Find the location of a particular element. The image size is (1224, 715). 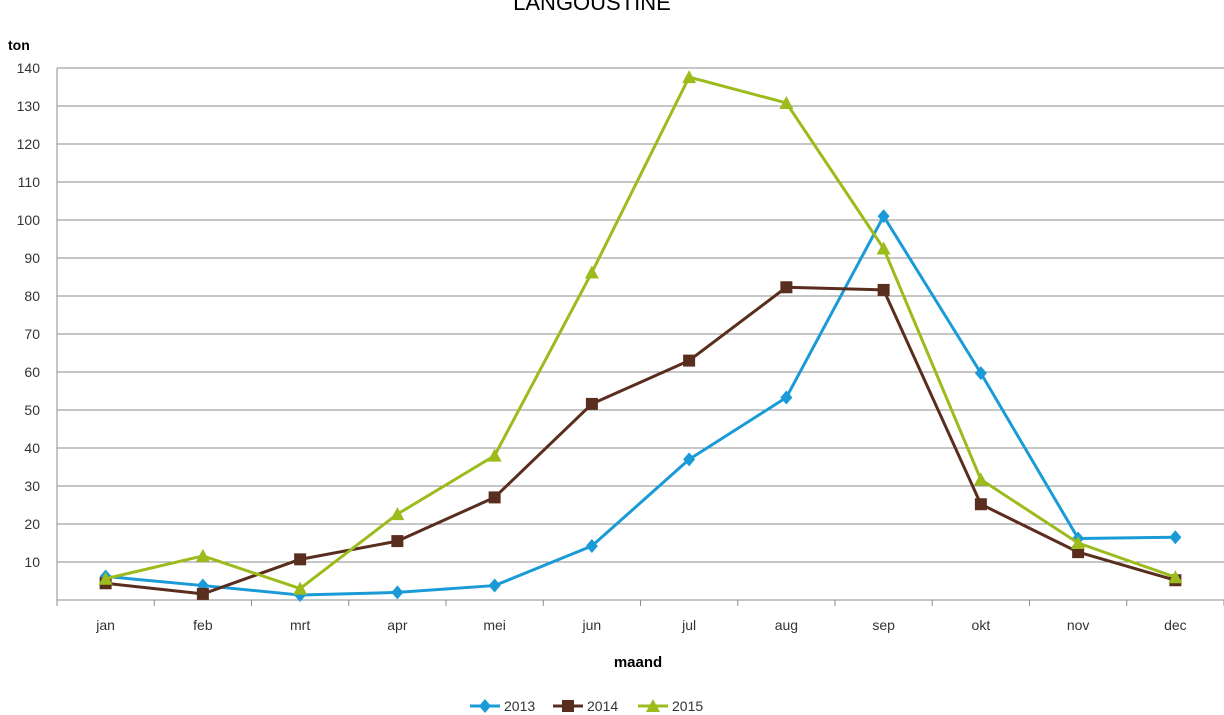

data-point-2013-okt is located at coordinates (980, 373).